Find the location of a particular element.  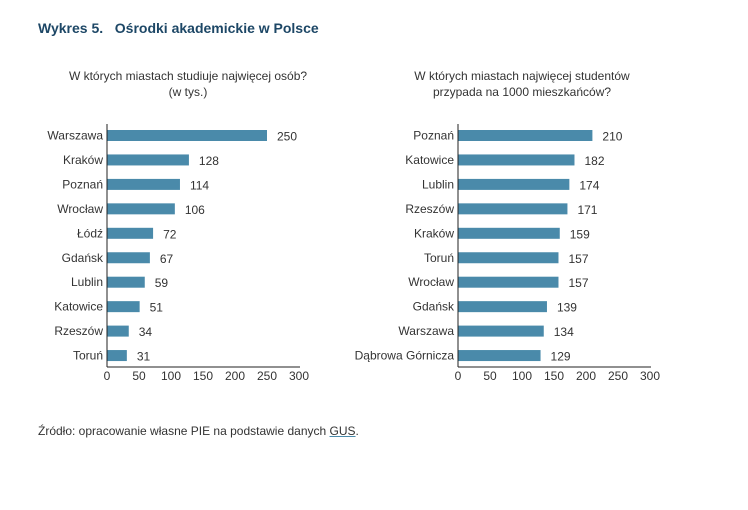

left-category-label: Katowice is located at coordinates (78, 307).